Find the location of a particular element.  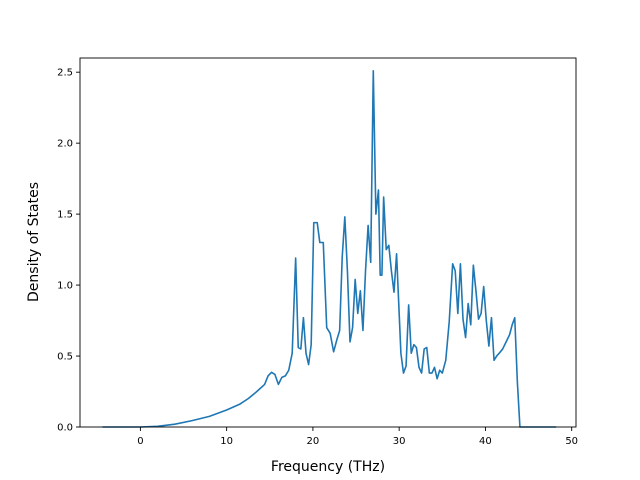

x-axis-title: Frequency (THz) is located at coordinates (328, 467).